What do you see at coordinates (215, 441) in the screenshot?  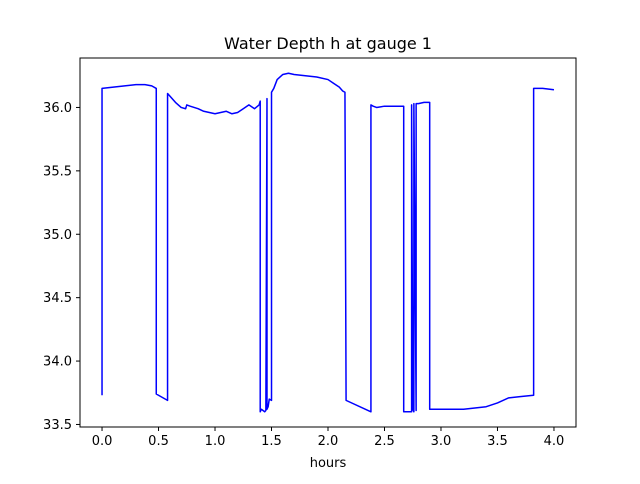 I see `x-tick-label: 1.0` at bounding box center [215, 441].